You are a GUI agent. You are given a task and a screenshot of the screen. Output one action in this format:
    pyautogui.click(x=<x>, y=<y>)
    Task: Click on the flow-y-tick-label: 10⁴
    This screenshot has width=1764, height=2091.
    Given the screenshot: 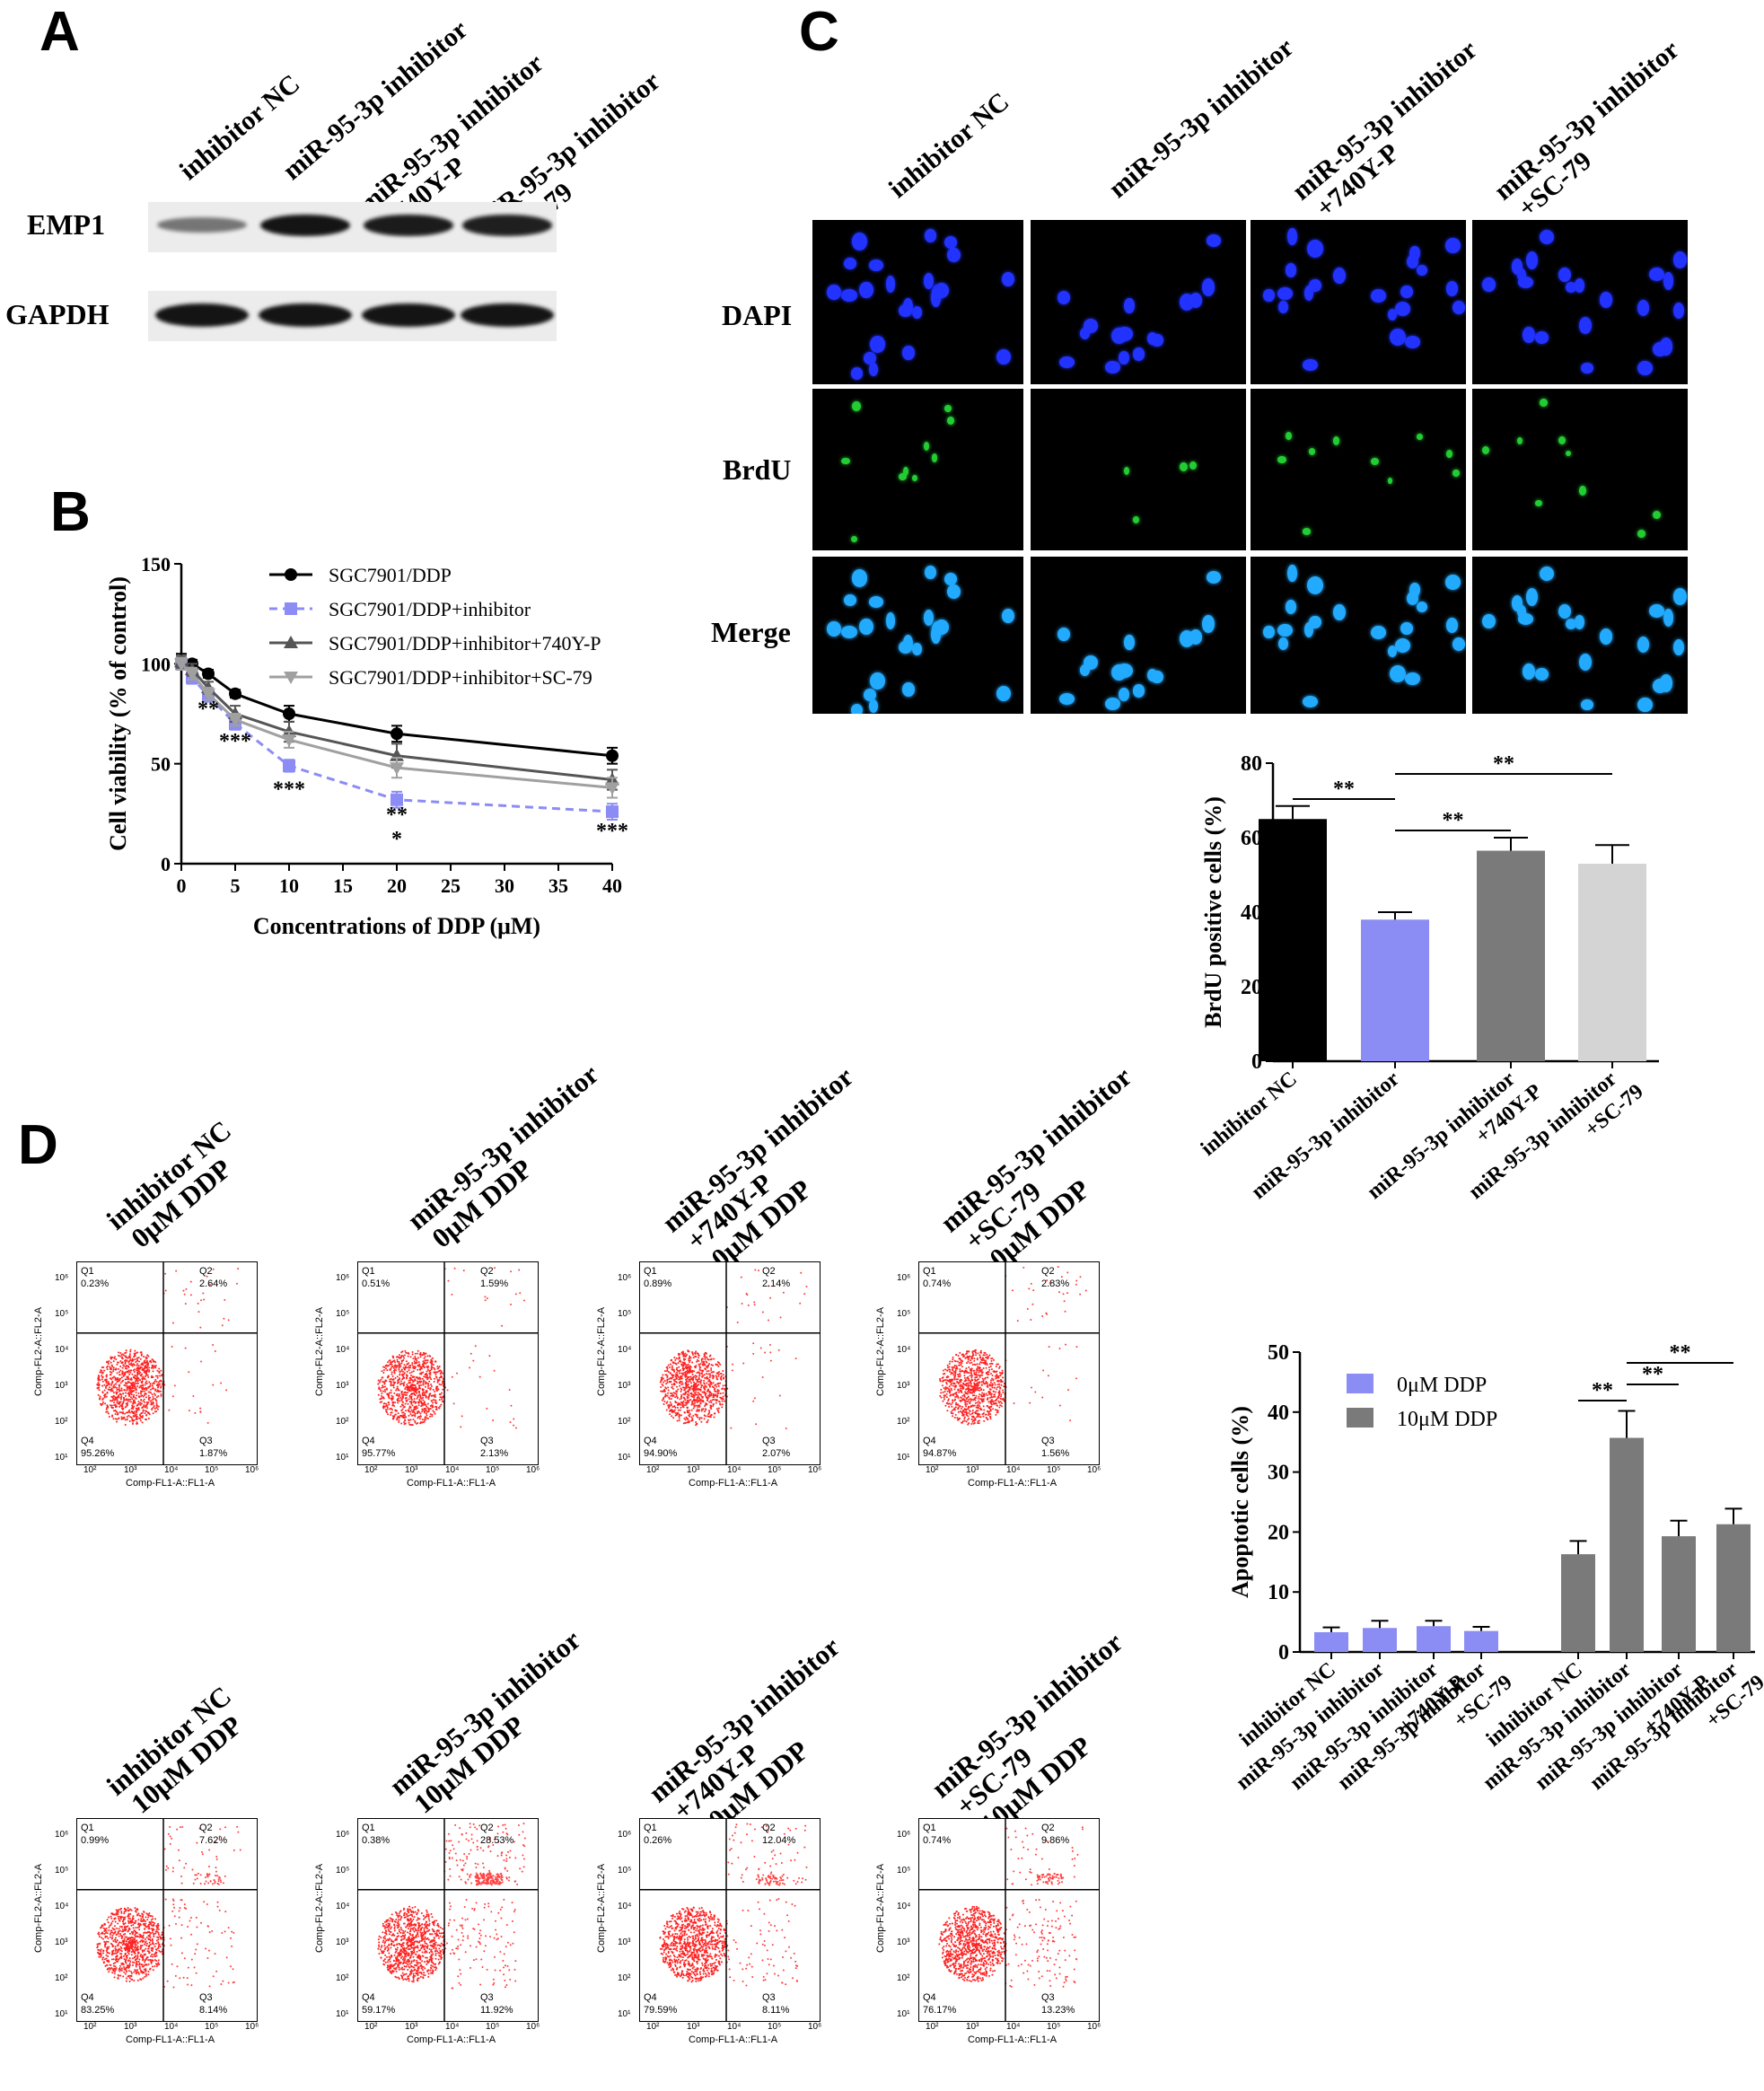 What is the action you would take?
    pyautogui.click(x=904, y=1350)
    